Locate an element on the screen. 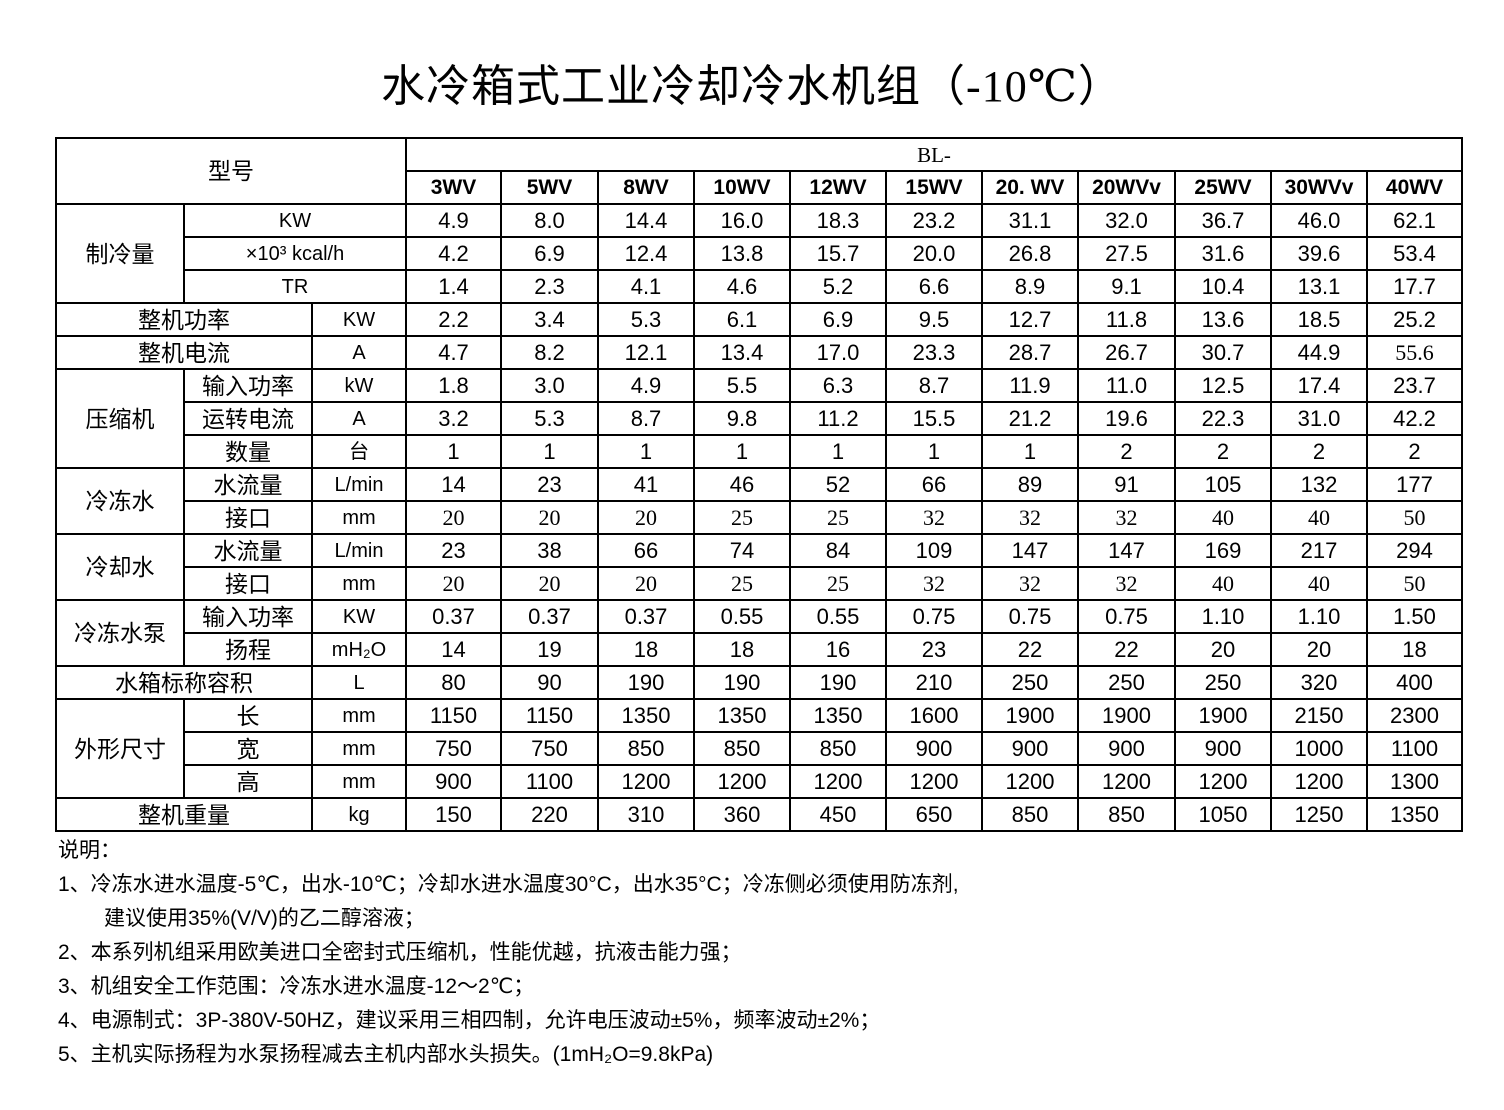  row-label: KW is located at coordinates (295, 220).